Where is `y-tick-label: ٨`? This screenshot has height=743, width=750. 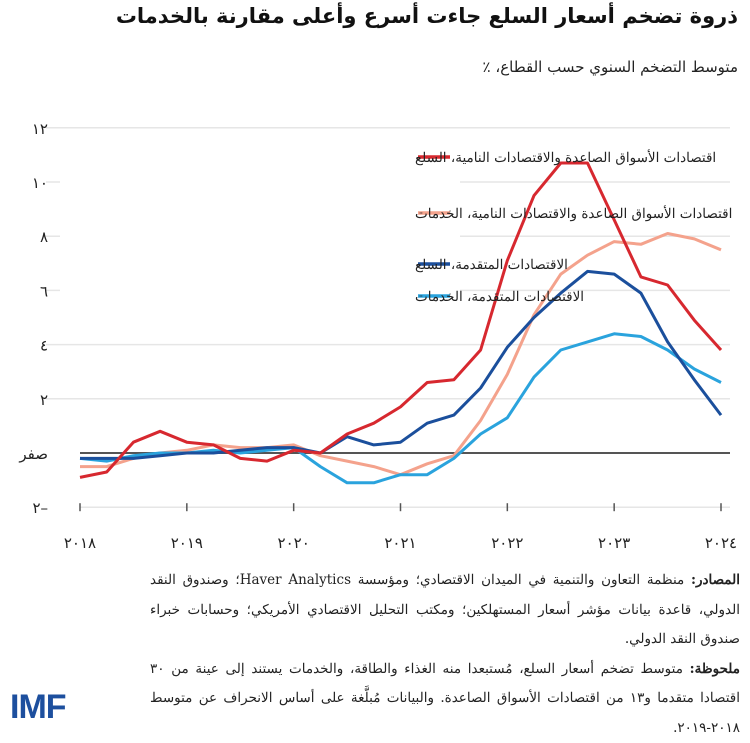 y-tick-label: ٨ is located at coordinates (44, 237).